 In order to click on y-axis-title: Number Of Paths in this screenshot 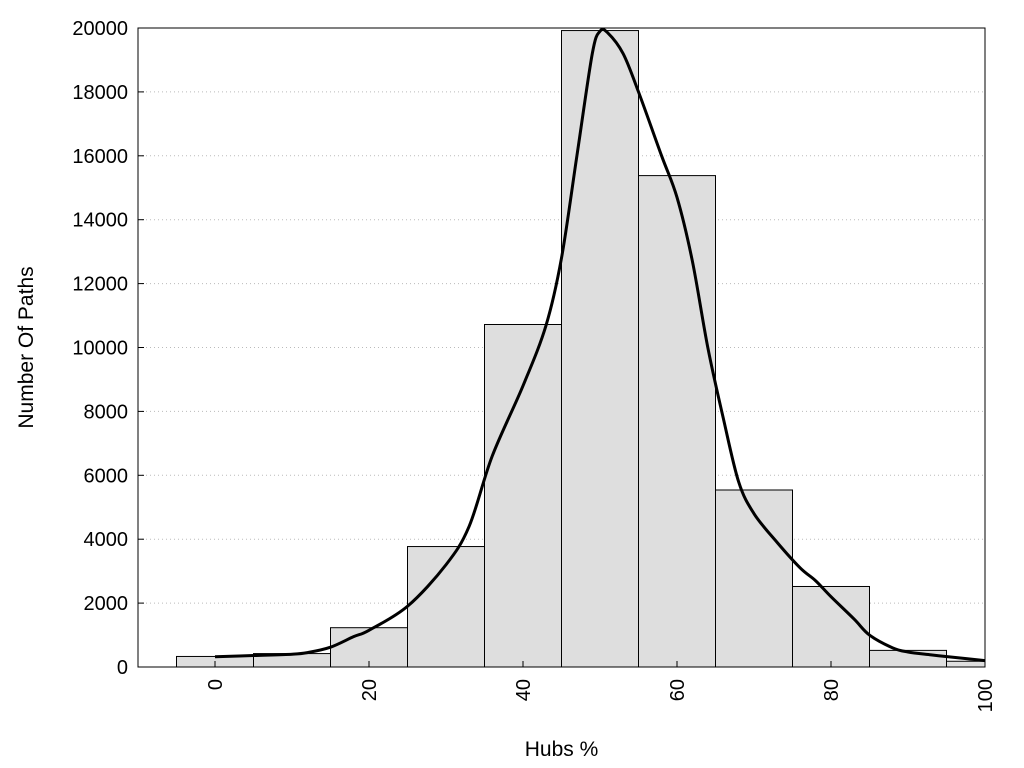, I will do `click(26, 347)`.